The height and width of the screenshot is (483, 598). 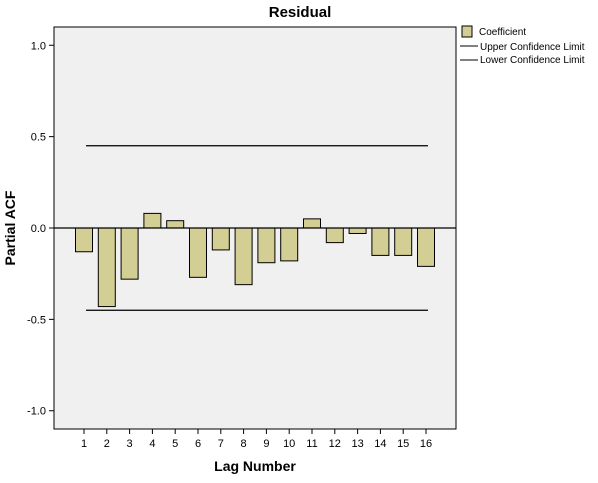 What do you see at coordinates (403, 444) in the screenshot?
I see `x-tick-label: 15` at bounding box center [403, 444].